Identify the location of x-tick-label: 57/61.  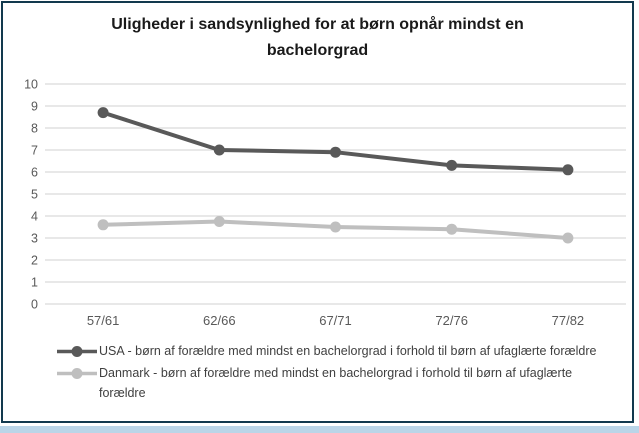
(103, 320).